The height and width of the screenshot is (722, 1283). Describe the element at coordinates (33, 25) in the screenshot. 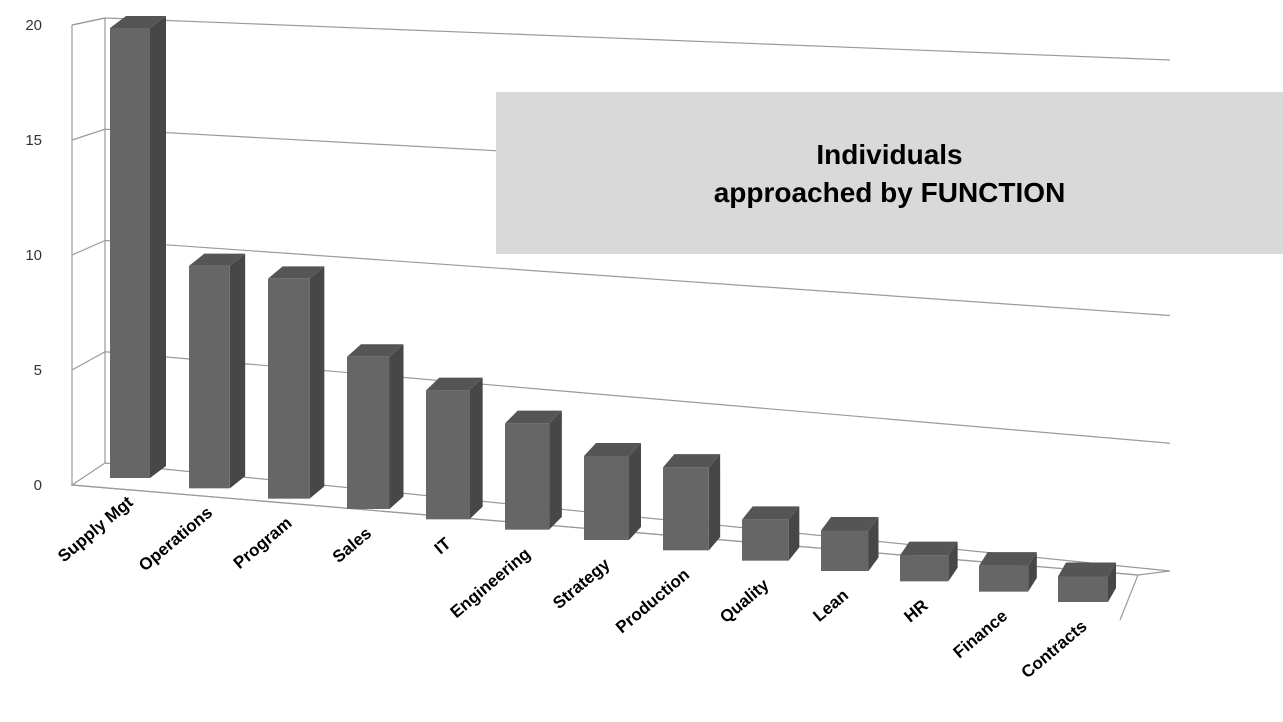

I see `y-tick-label: 20` at that location.